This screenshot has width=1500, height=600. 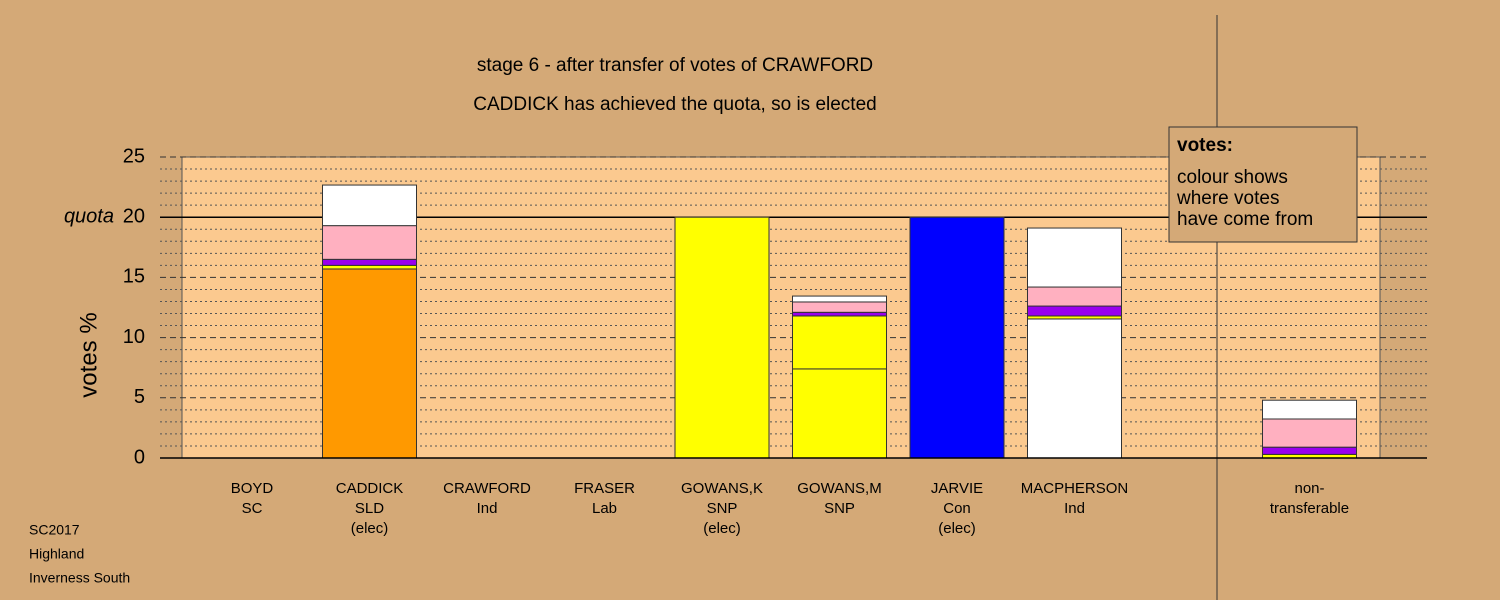 I want to click on legend-box, so click(x=1263, y=184).